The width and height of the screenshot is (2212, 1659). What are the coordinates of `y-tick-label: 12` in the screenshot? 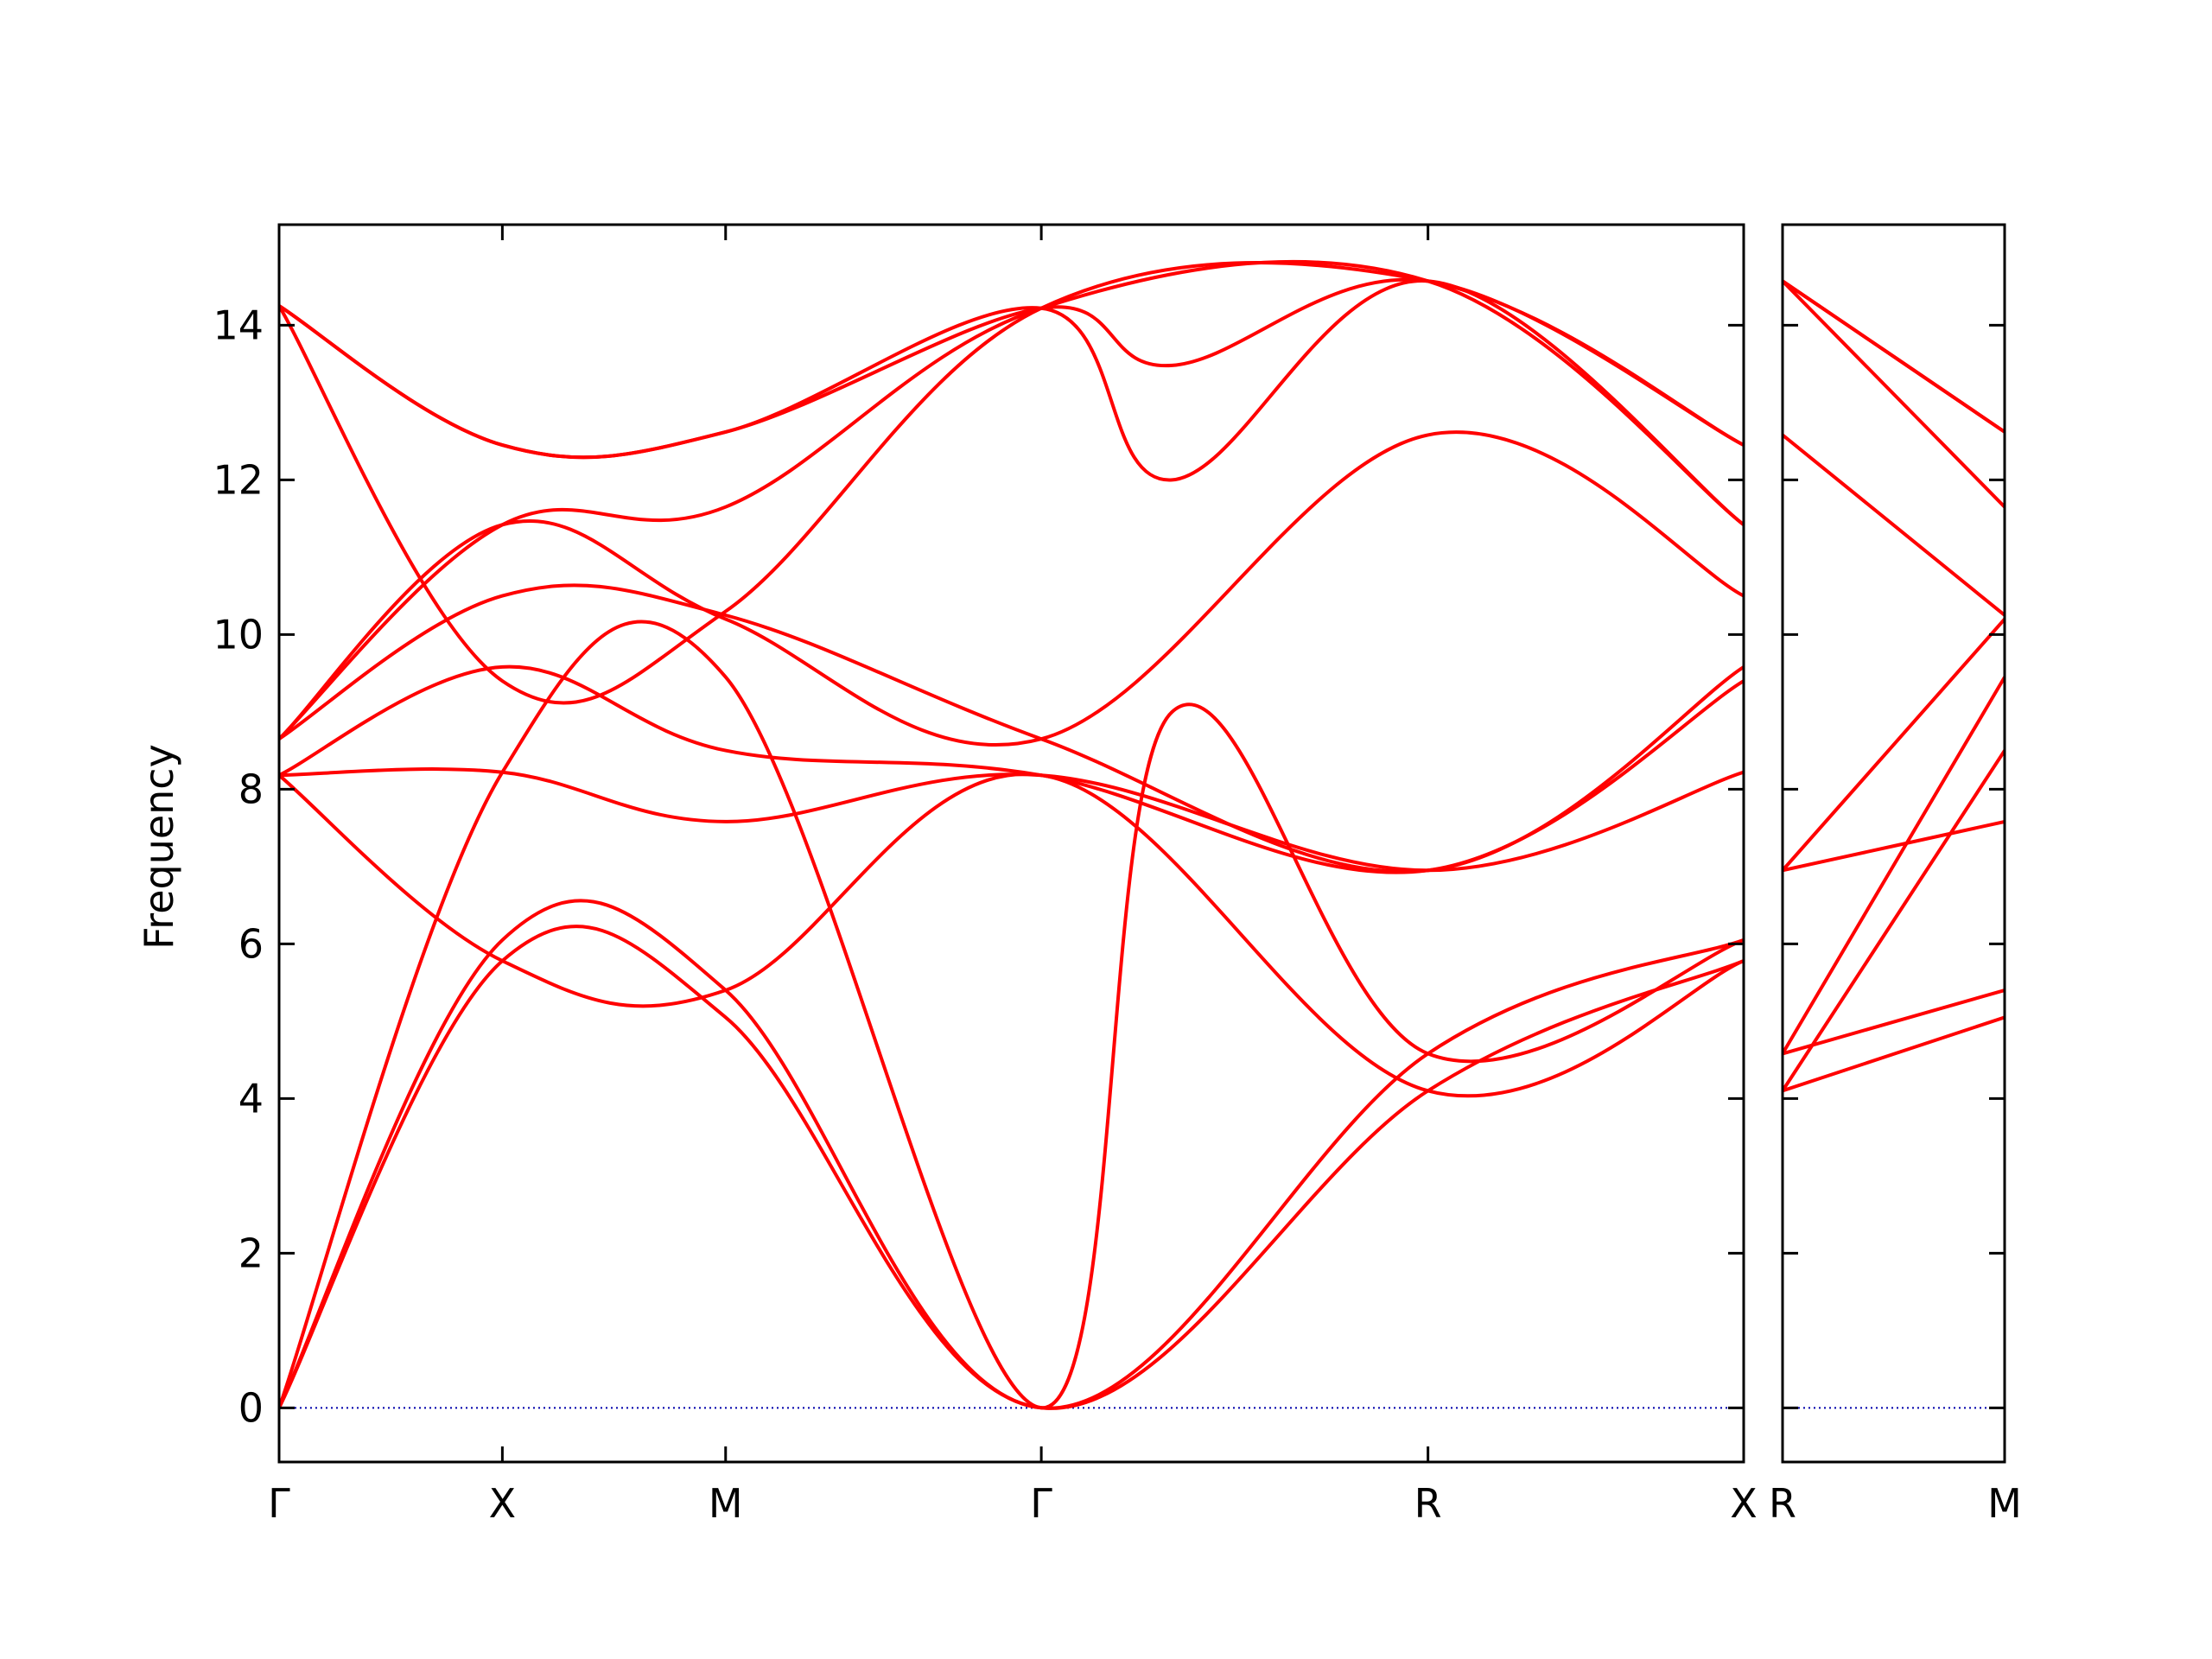 It's located at (238, 479).